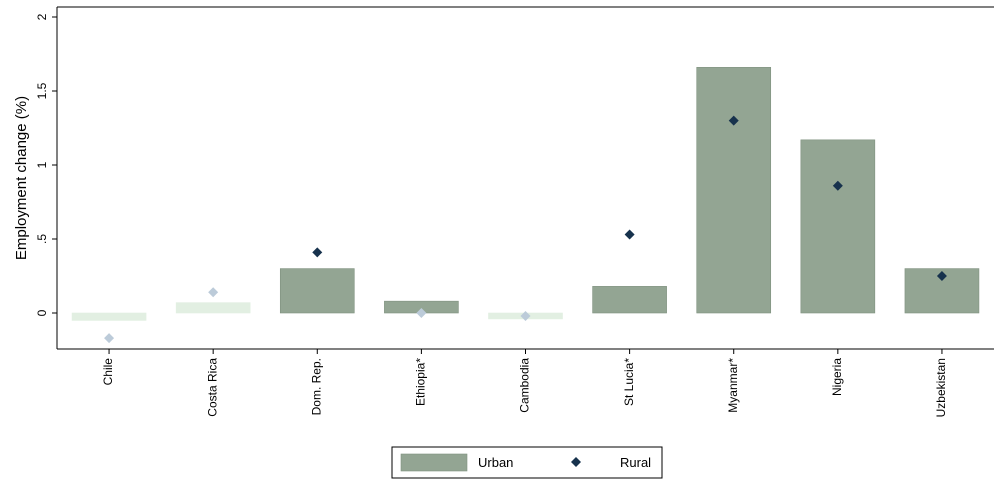 Image resolution: width=994 pixels, height=481 pixels. Describe the element at coordinates (108, 372) in the screenshot. I see `x-tick-label: Chile` at that location.